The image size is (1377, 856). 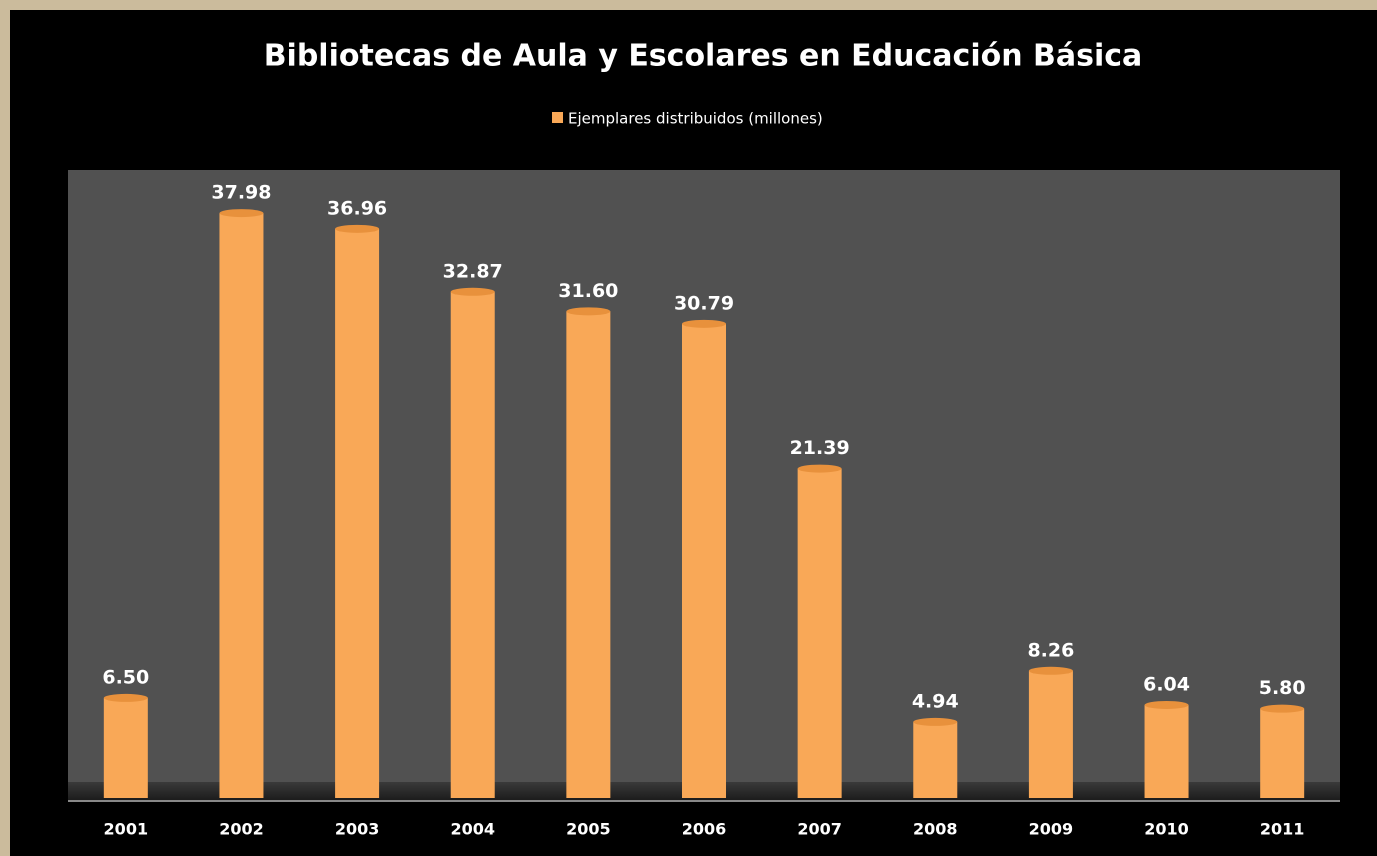 I want to click on data-label: 21.39, so click(x=820, y=448).